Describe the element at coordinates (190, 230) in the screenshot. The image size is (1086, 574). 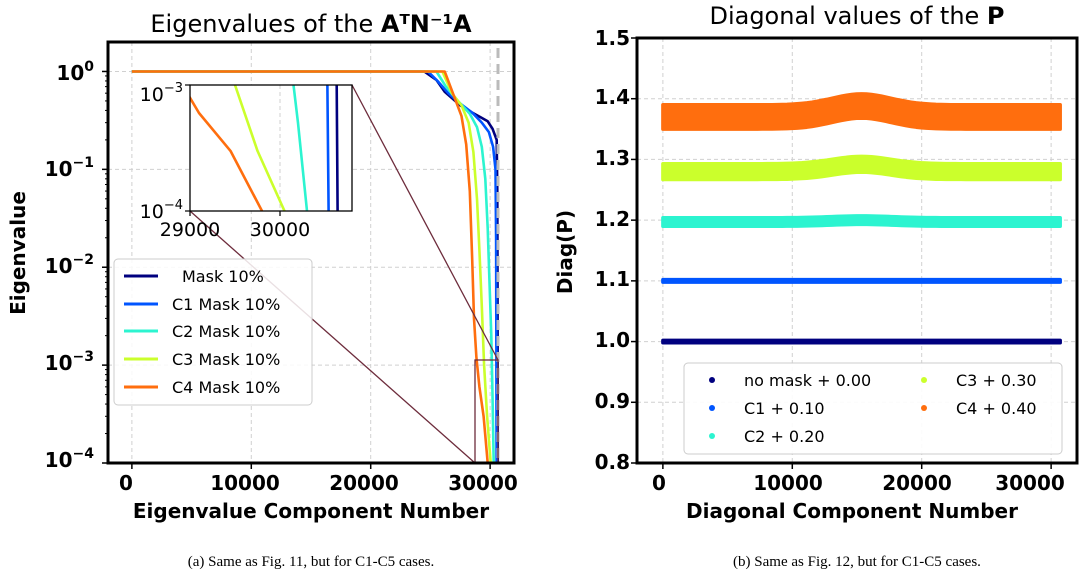
I see `inset-x-tick-label-29000: 29000` at that location.